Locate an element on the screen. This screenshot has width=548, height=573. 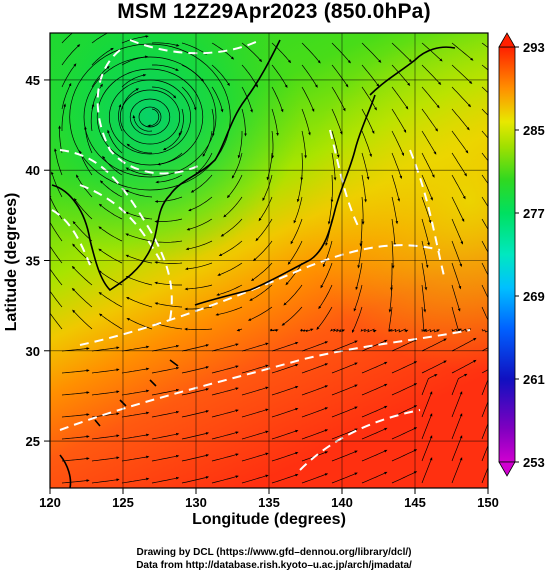
colorbar-max-triangle is located at coordinates (507, 40).